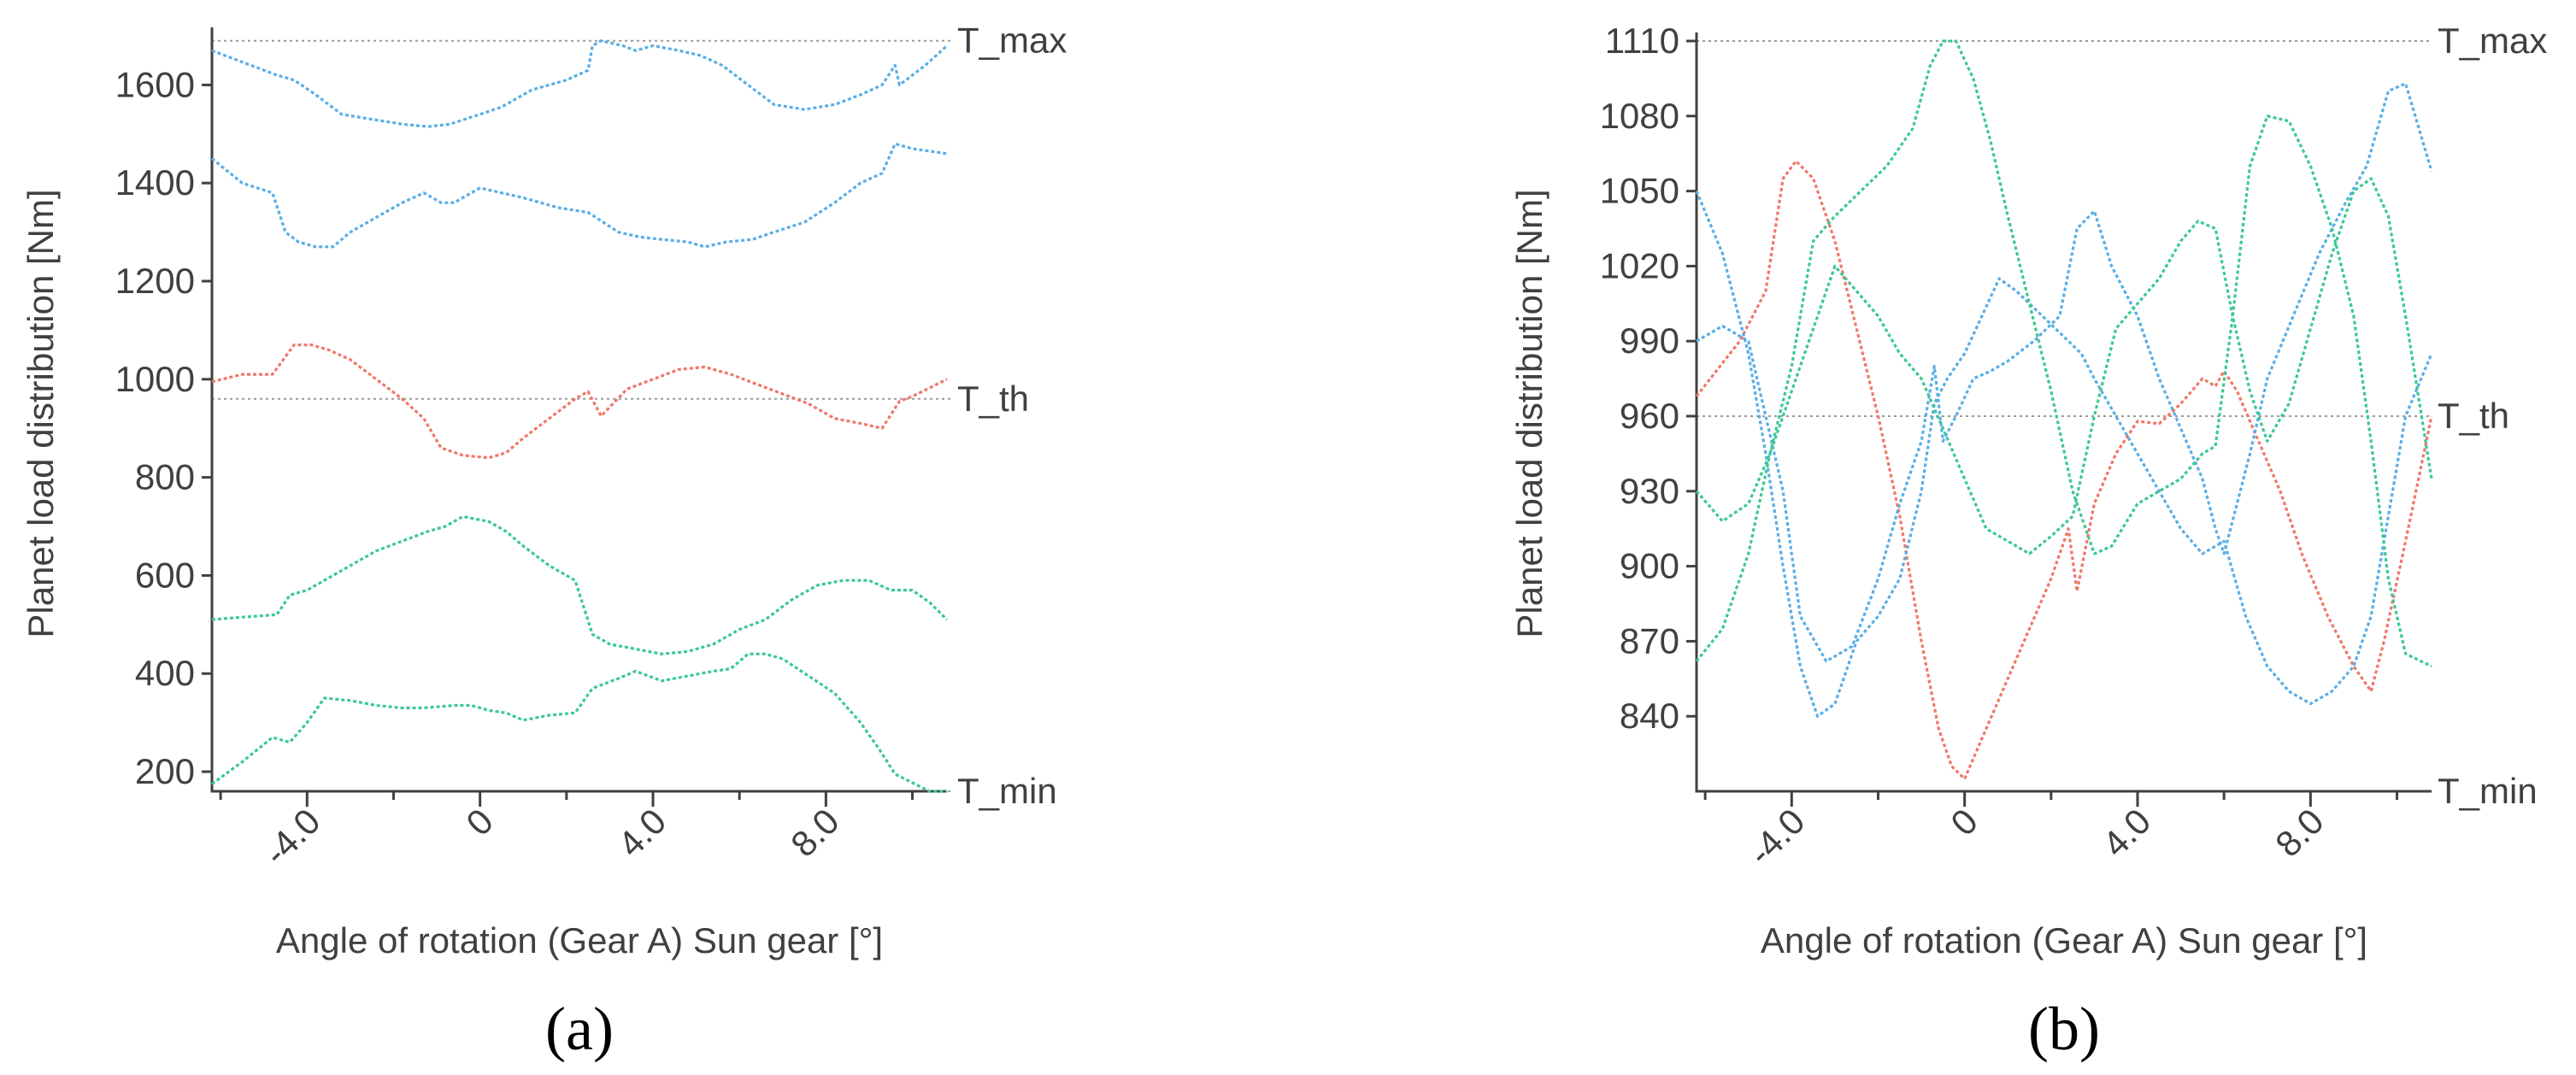  What do you see at coordinates (1639, 191) in the screenshot?
I see `y-tick-label: 1050` at bounding box center [1639, 191].